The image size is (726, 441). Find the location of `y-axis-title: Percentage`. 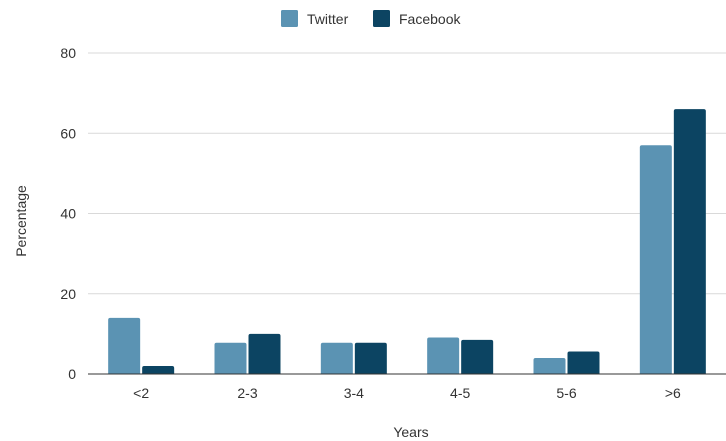

y-axis-title: Percentage is located at coordinates (21, 221).